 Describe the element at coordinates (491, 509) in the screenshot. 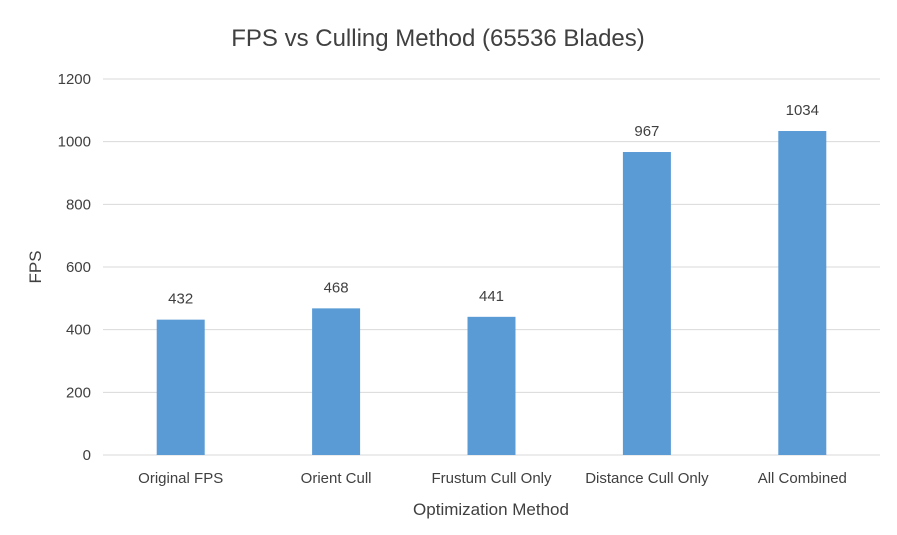

I see `x-axis-title: Optimization Method` at that location.